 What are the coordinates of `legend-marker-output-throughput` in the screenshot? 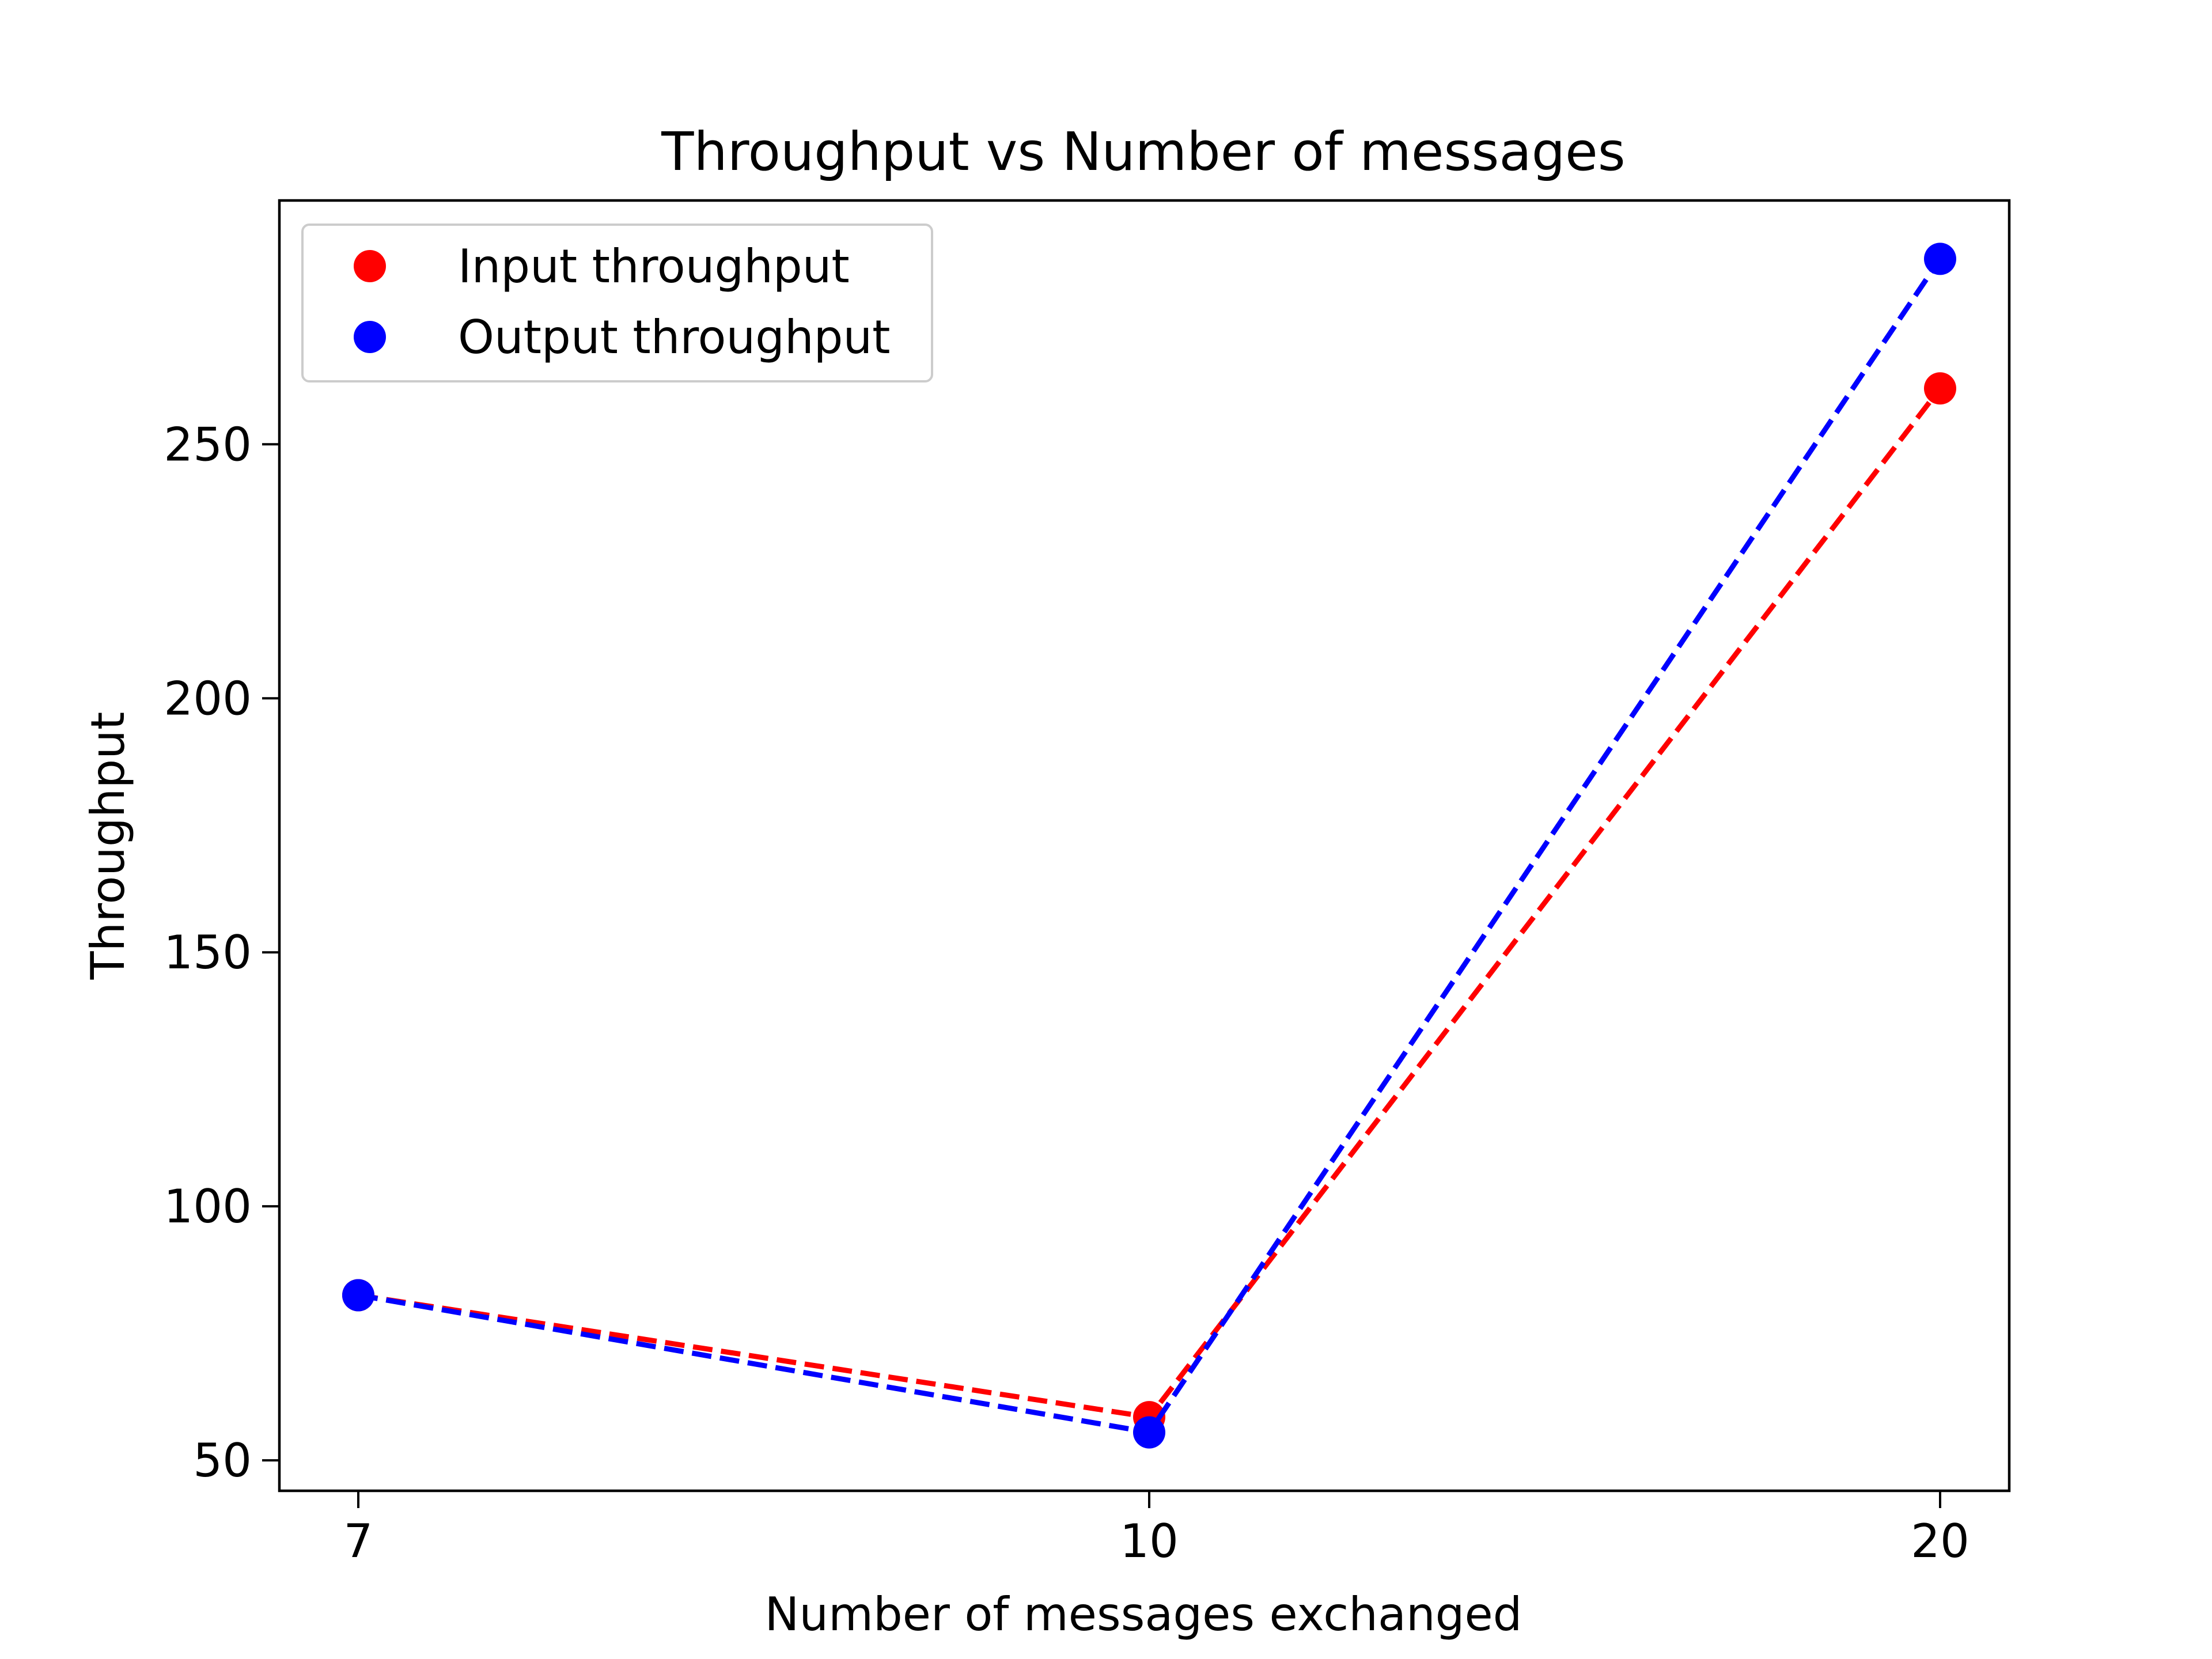 It's located at (370, 337).